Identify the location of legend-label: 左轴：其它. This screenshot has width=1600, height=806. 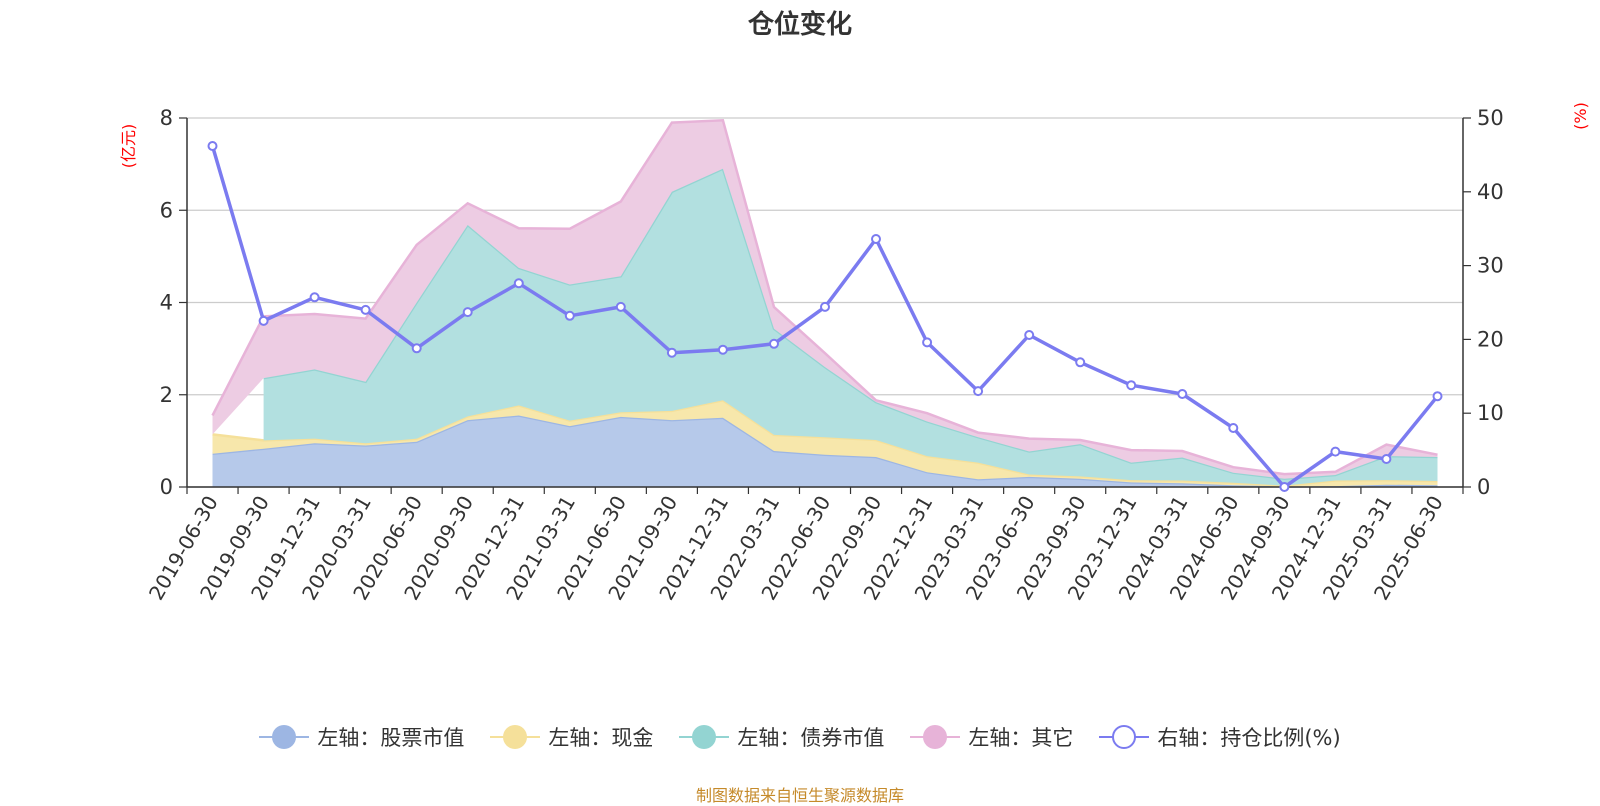
(1021, 738).